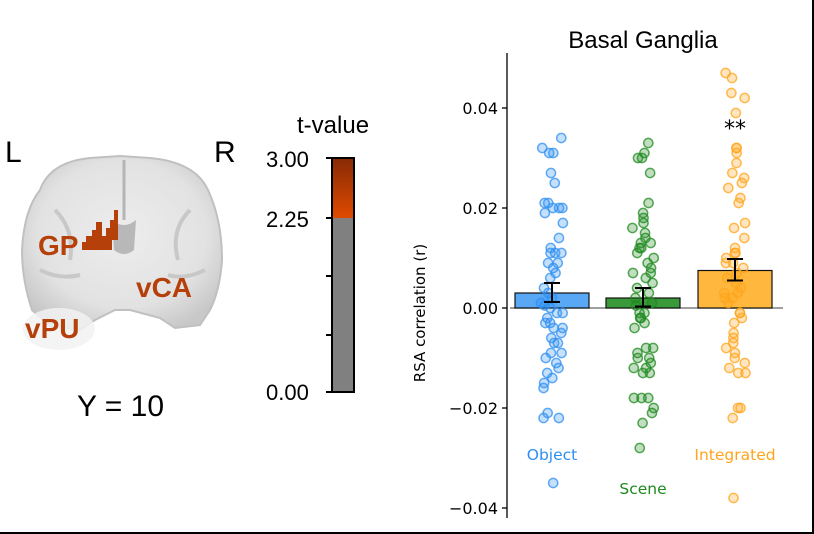 The width and height of the screenshot is (814, 534). I want to click on colorbar-hot-segment, so click(343, 188).